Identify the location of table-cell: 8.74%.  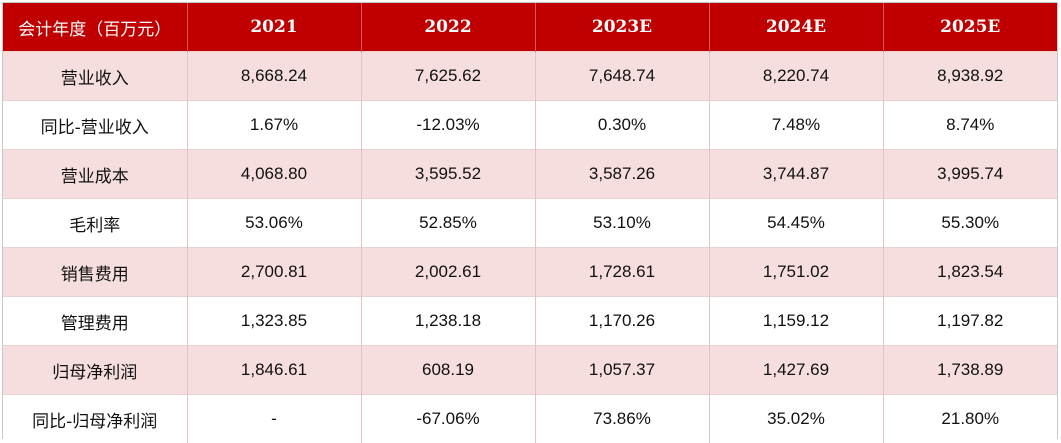
(969, 125).